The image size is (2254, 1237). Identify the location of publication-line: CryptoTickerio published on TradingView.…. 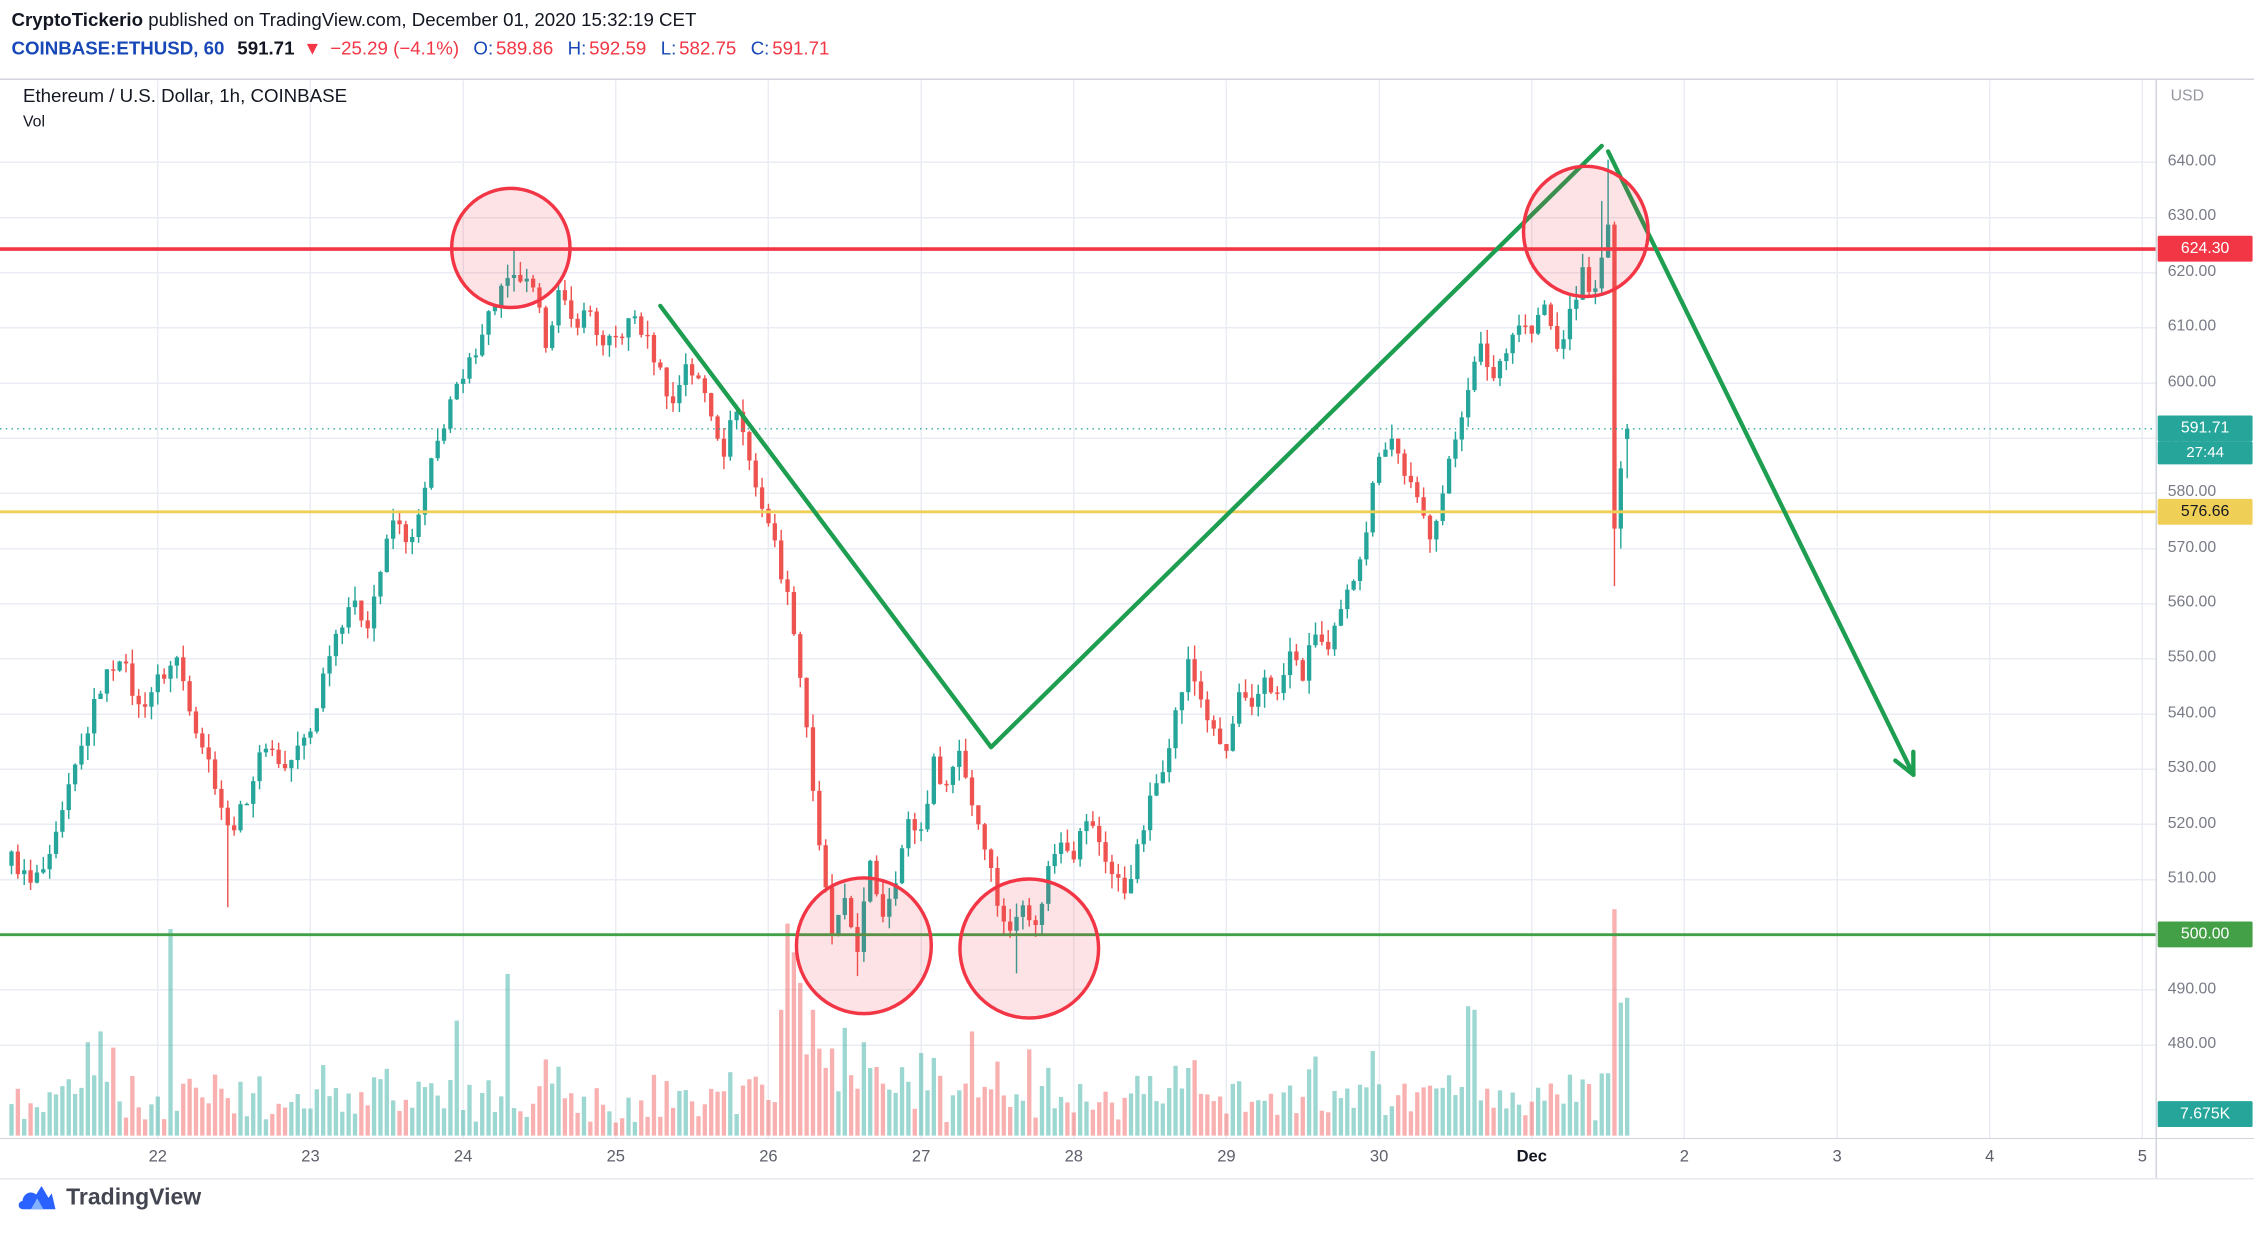
(421, 20).